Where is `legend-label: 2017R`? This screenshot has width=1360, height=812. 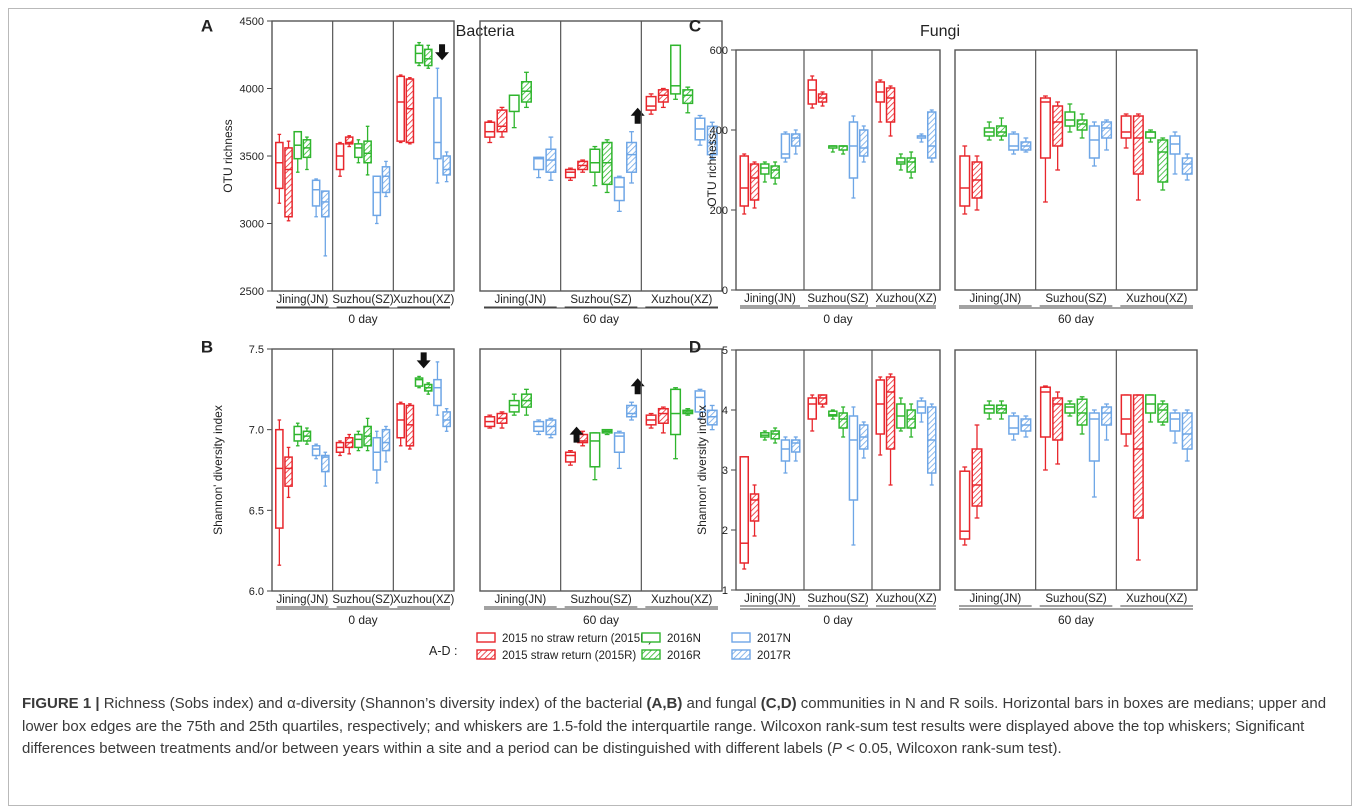
legend-label: 2017R is located at coordinates (774, 656).